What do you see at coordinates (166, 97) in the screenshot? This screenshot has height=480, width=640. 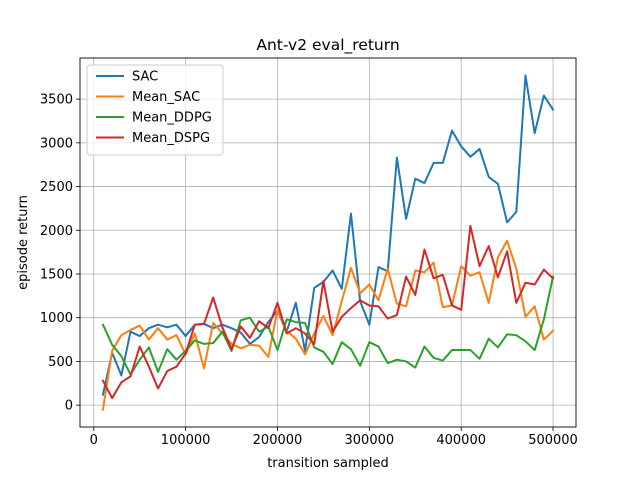 I see `legend-label: Mean_SAC` at bounding box center [166, 97].